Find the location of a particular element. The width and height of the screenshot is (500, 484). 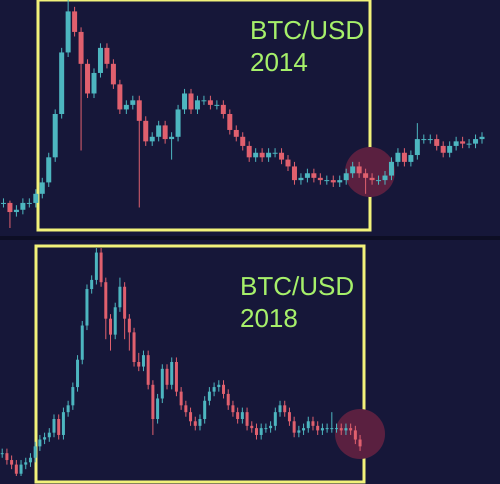

annotation: 2014 is located at coordinates (279, 62).